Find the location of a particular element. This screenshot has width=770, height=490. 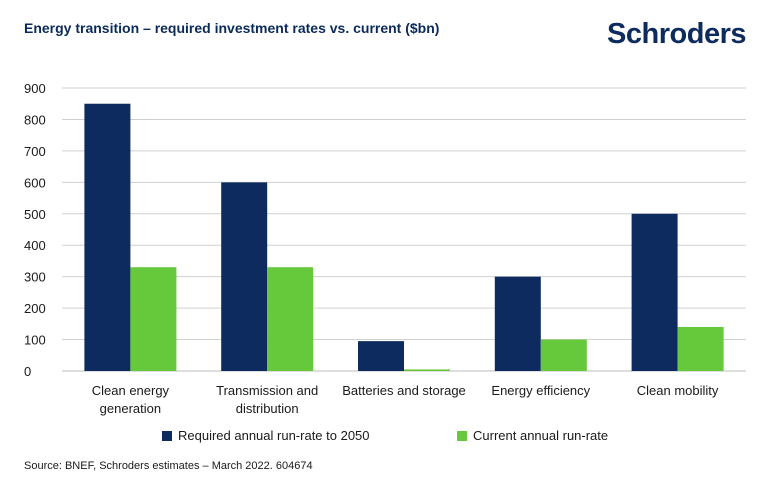

x-tick-label: Energy efficiency is located at coordinates (540, 390).